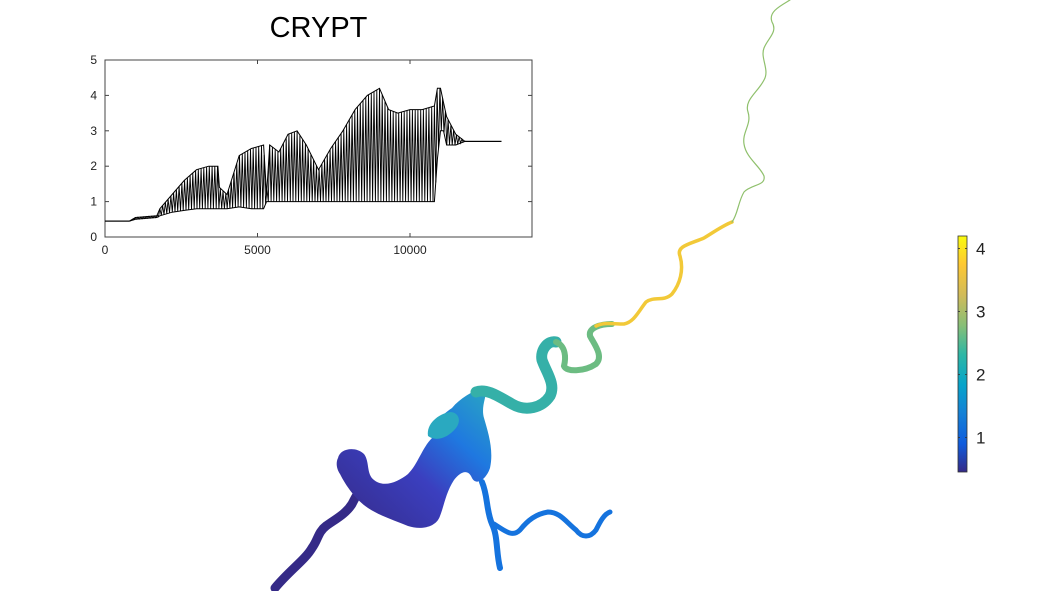  What do you see at coordinates (93, 60) in the screenshot?
I see `y-tick-label: 5` at bounding box center [93, 60].